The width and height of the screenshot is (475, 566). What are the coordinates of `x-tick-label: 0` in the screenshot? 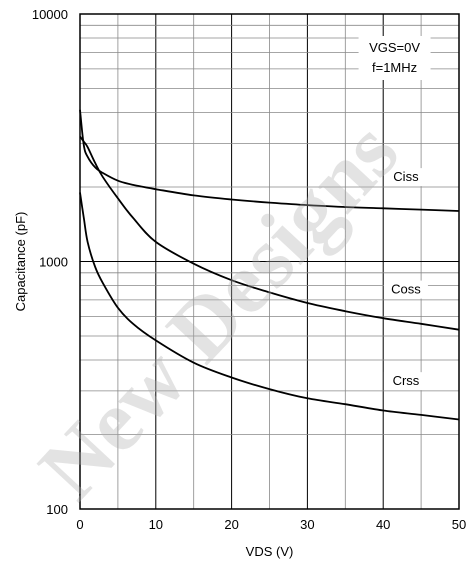 It's located at (79, 524).